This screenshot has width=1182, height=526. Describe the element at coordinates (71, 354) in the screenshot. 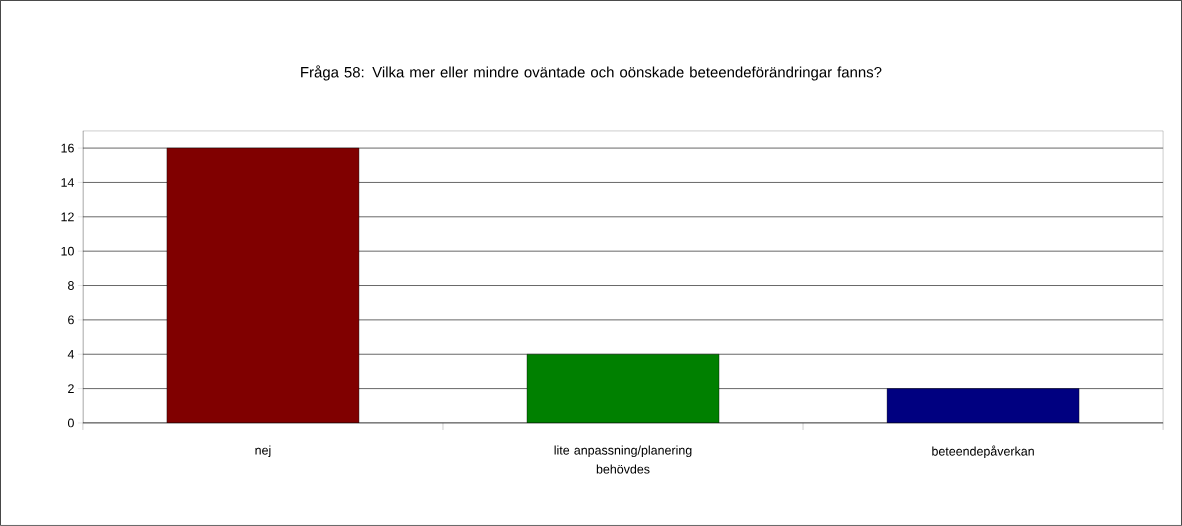

I see `y-tick-label: 4` at that location.